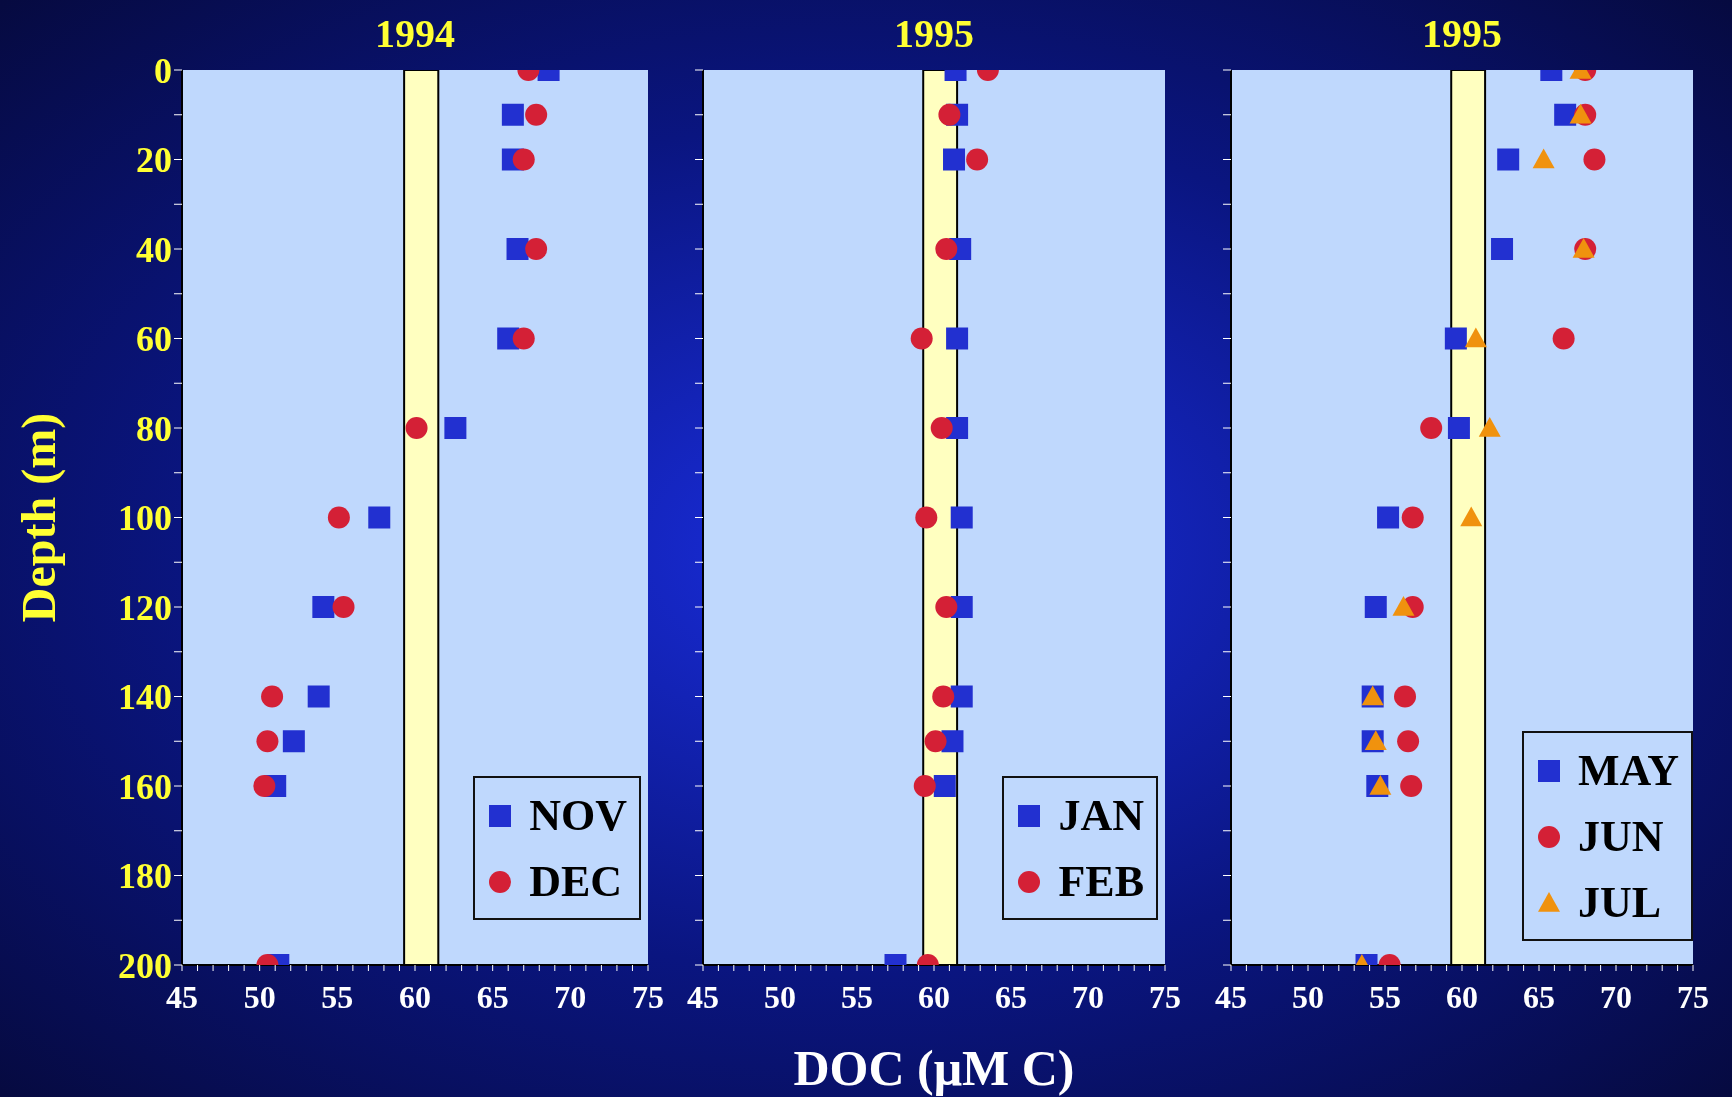  What do you see at coordinates (154, 249) in the screenshot?
I see `y-tick-label: 40` at bounding box center [154, 249].